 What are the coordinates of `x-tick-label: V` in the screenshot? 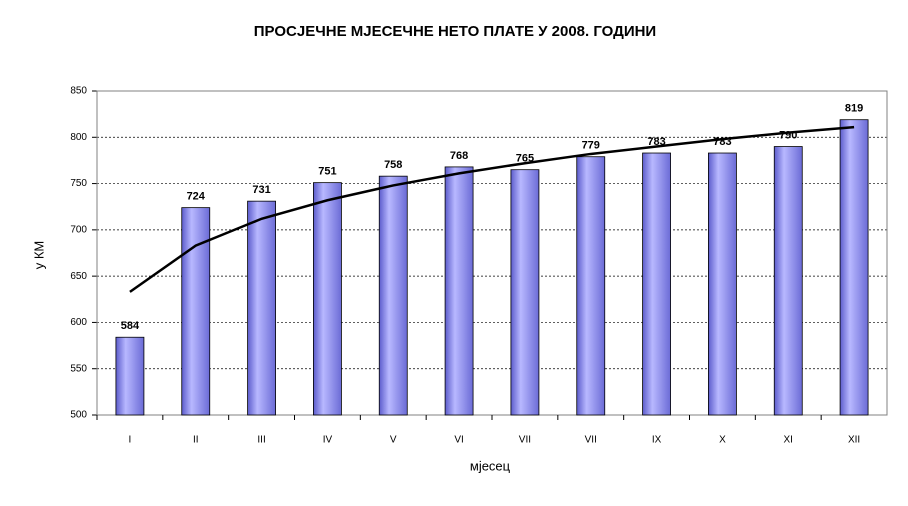 It's located at (393, 440).